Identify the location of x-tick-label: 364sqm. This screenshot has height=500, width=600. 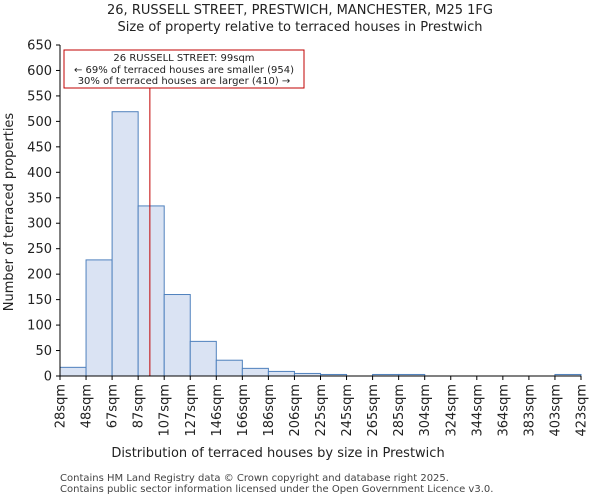
(503, 410).